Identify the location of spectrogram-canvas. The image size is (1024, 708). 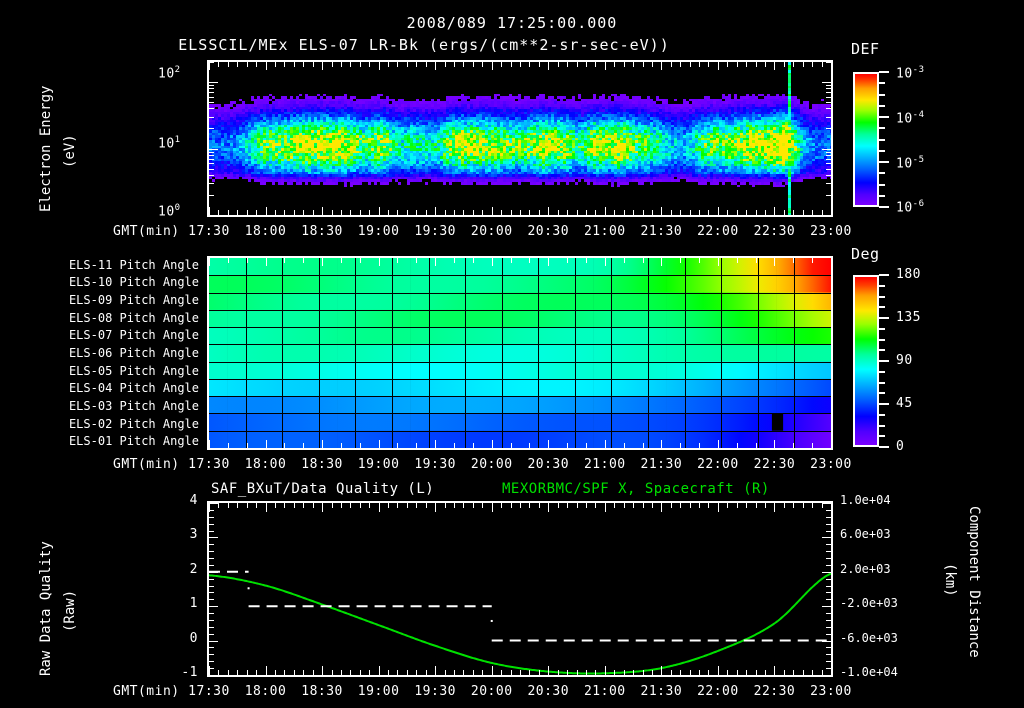
(520, 138).